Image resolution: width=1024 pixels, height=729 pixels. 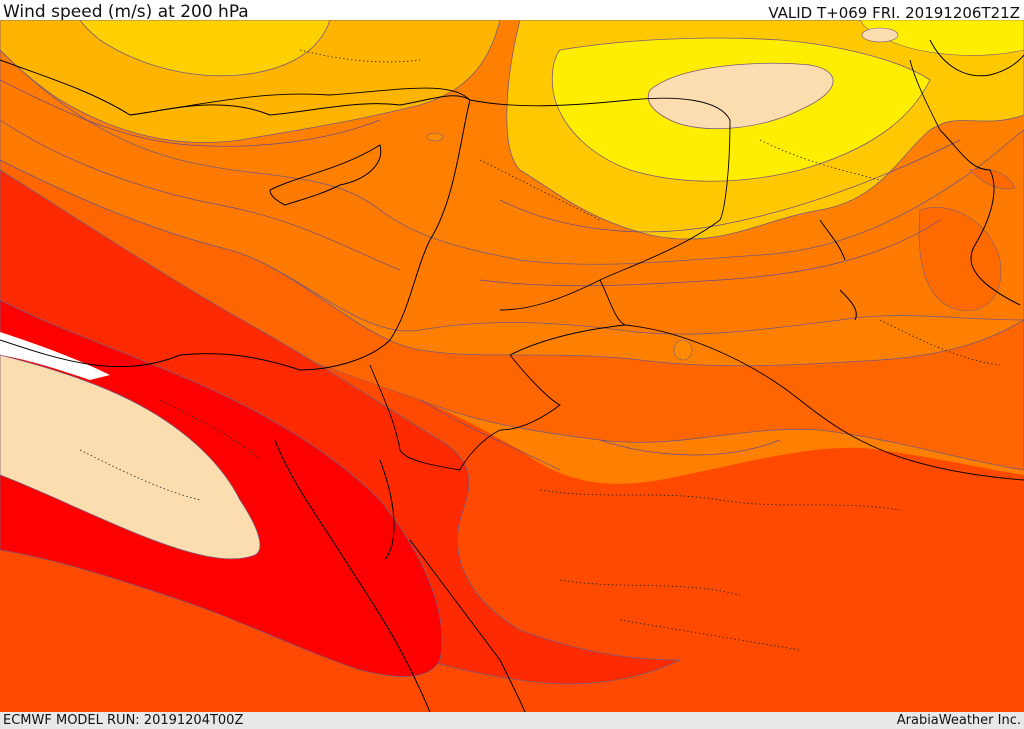 I want to click on map-title: Wind speed (m/s) at 200 hPa, so click(x=126, y=12).